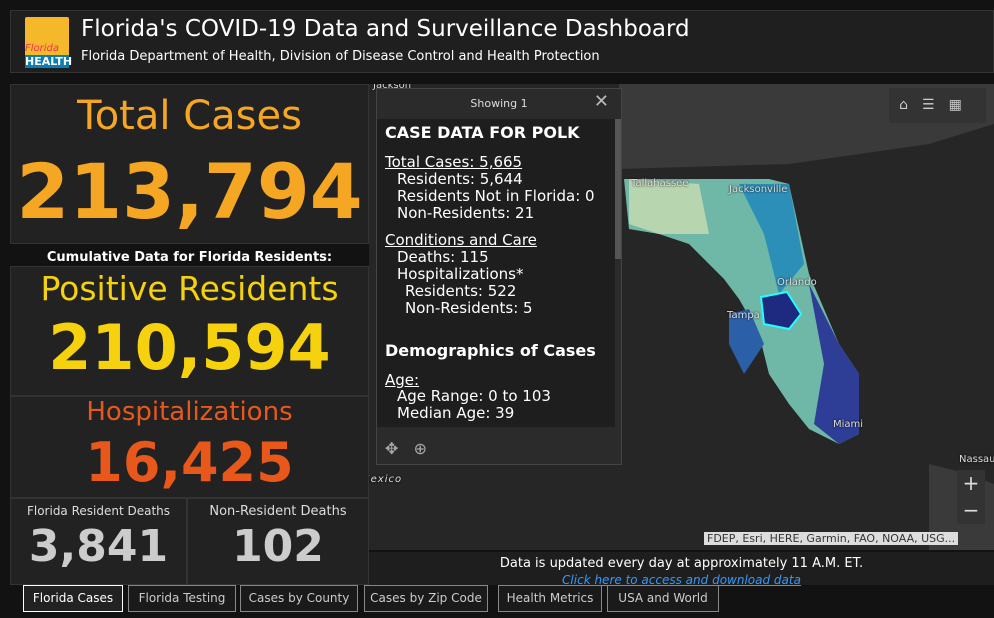 This screenshot has height=618, width=994. Describe the element at coordinates (189, 288) in the screenshot. I see `label: Positive Residents` at that location.